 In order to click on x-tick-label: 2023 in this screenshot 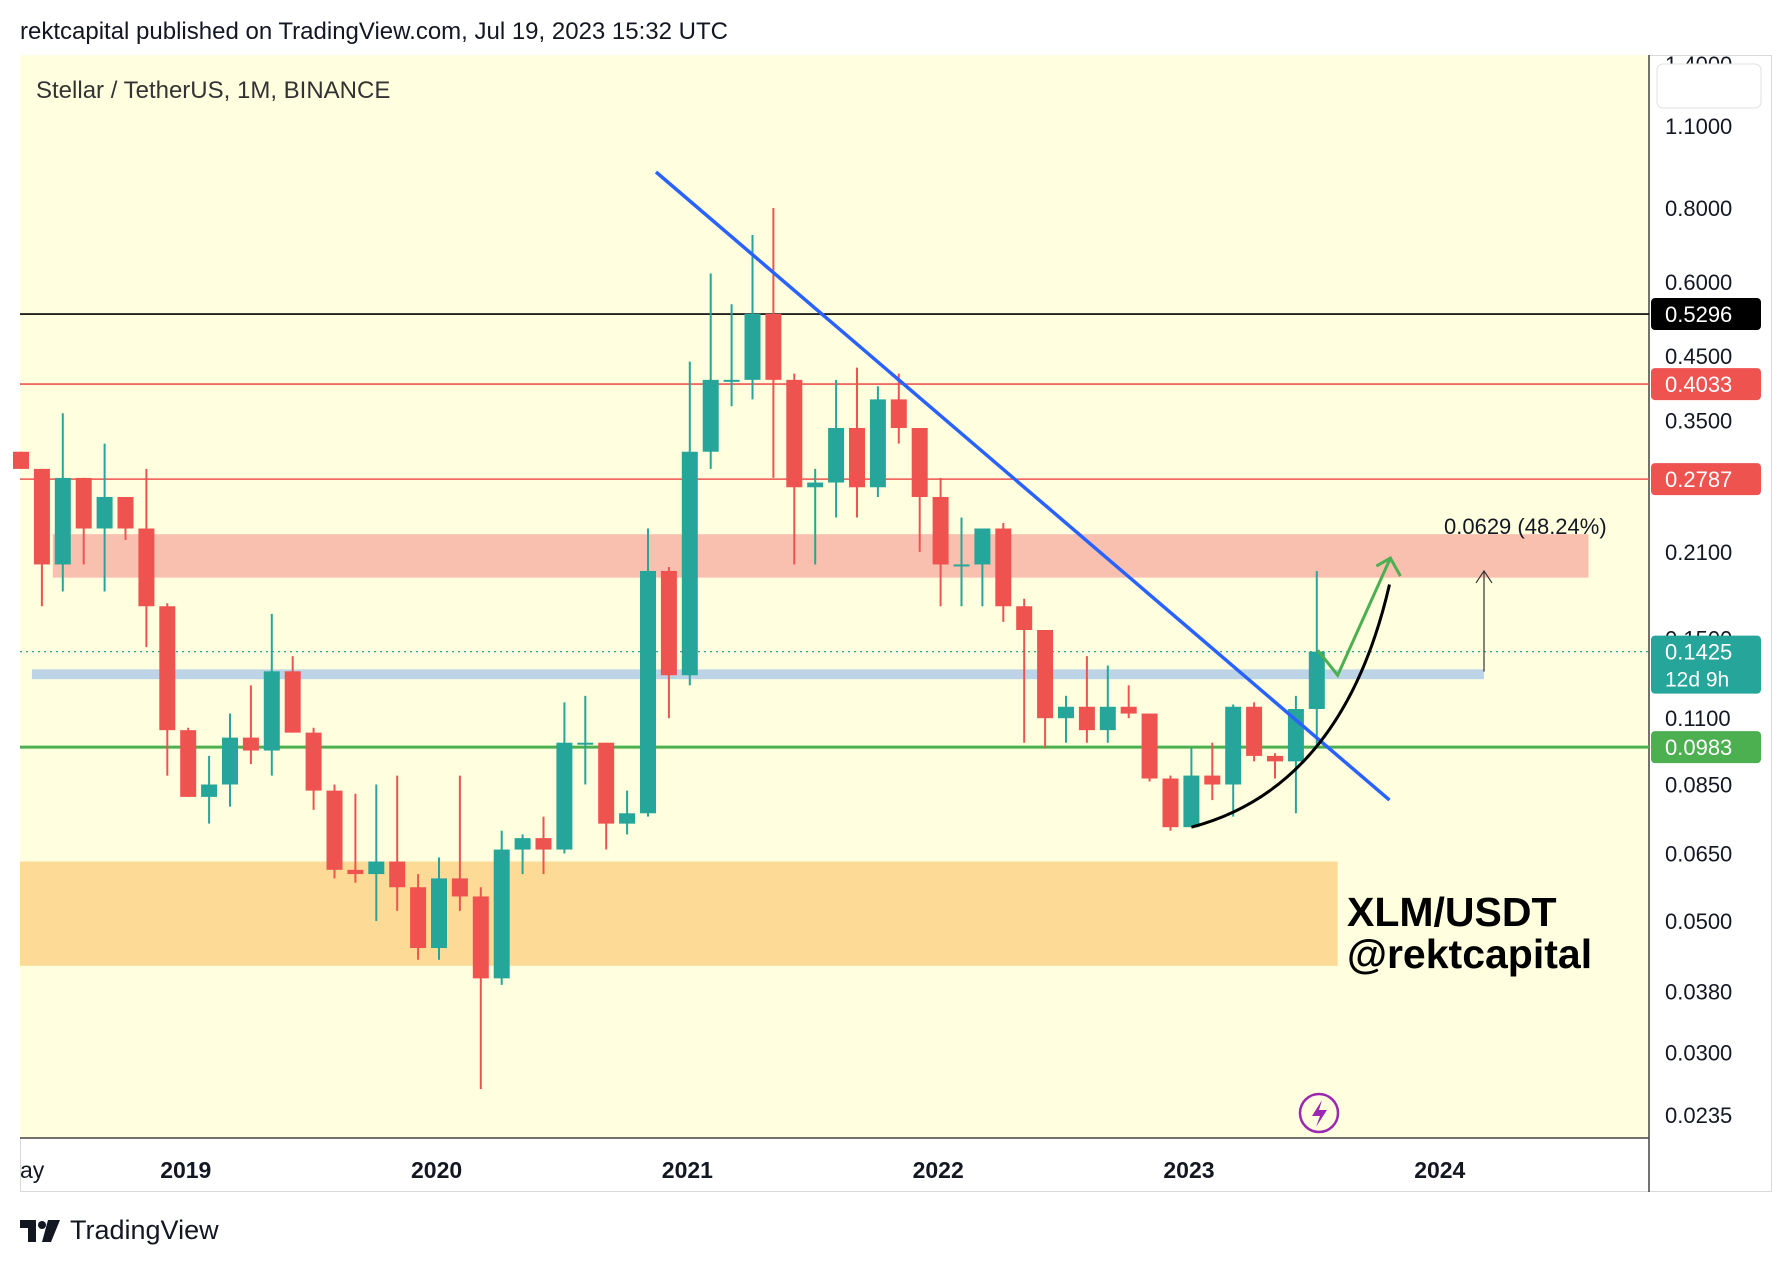, I will do `click(1188, 1170)`.